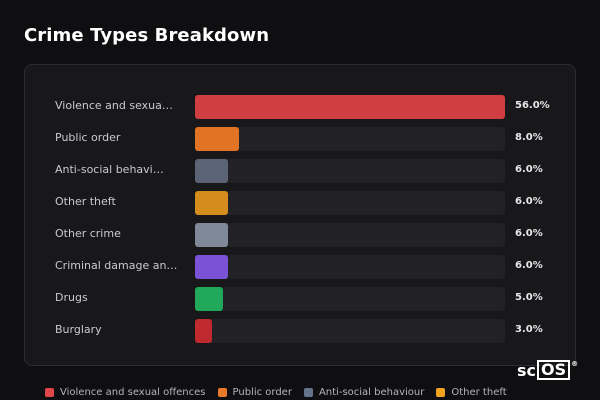 The height and width of the screenshot is (400, 600). What do you see at coordinates (78, 329) in the screenshot?
I see `category-label: Burglary` at bounding box center [78, 329].